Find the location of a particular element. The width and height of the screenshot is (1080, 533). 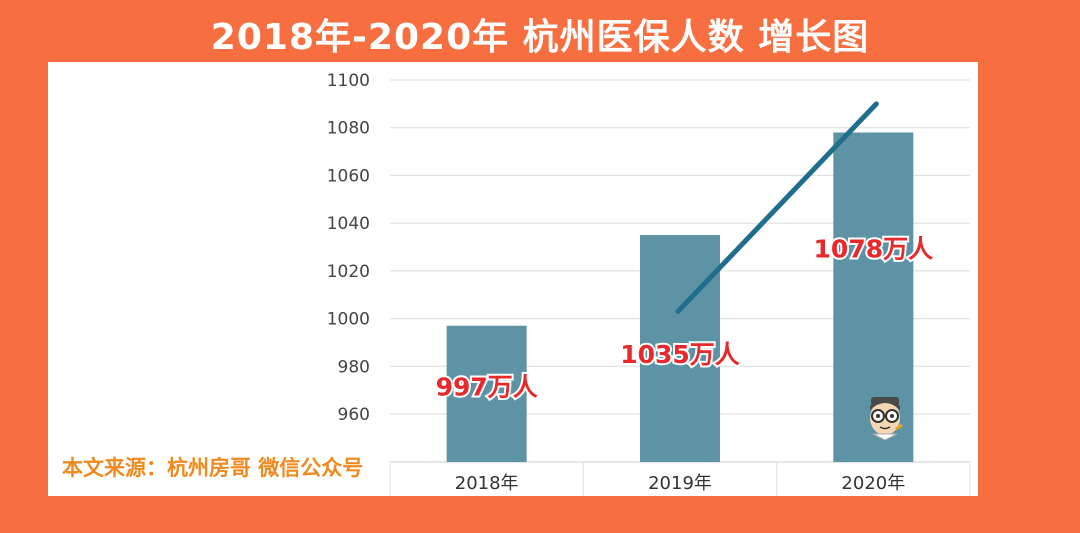

y-tick-label: 1000 is located at coordinates (348, 320).